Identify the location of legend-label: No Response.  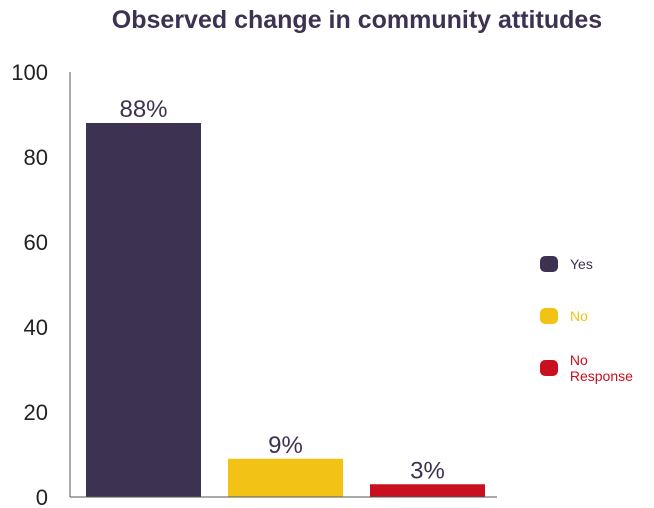
(601, 368).